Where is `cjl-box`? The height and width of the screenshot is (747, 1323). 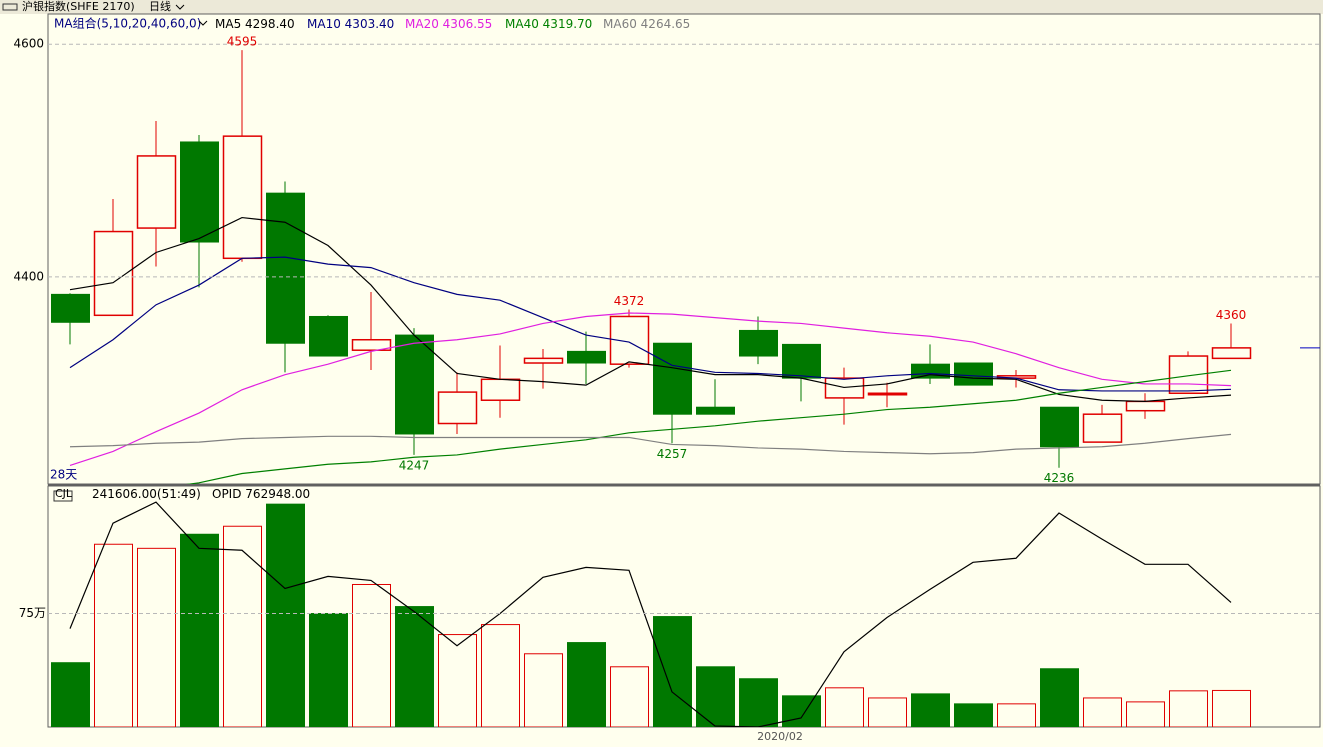
cjl-box is located at coordinates (63, 496).